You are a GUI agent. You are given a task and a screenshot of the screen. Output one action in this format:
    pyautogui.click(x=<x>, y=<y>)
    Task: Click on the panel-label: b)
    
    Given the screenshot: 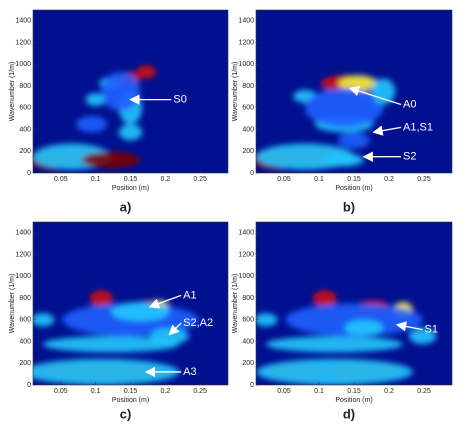 What is the action you would take?
    pyautogui.click(x=349, y=206)
    